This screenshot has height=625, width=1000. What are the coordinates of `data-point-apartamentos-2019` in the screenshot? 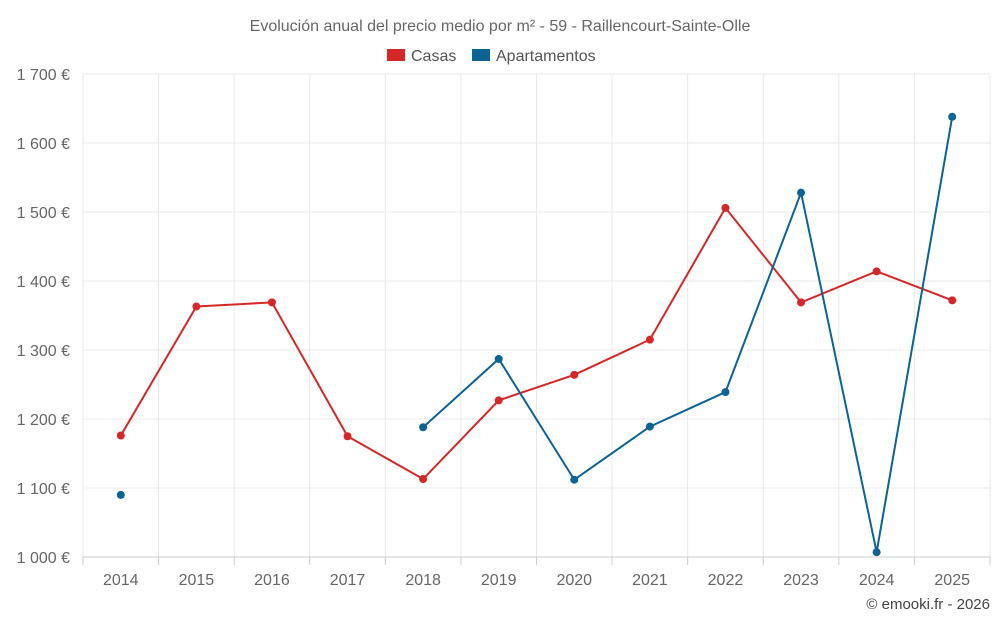 It's located at (498, 358).